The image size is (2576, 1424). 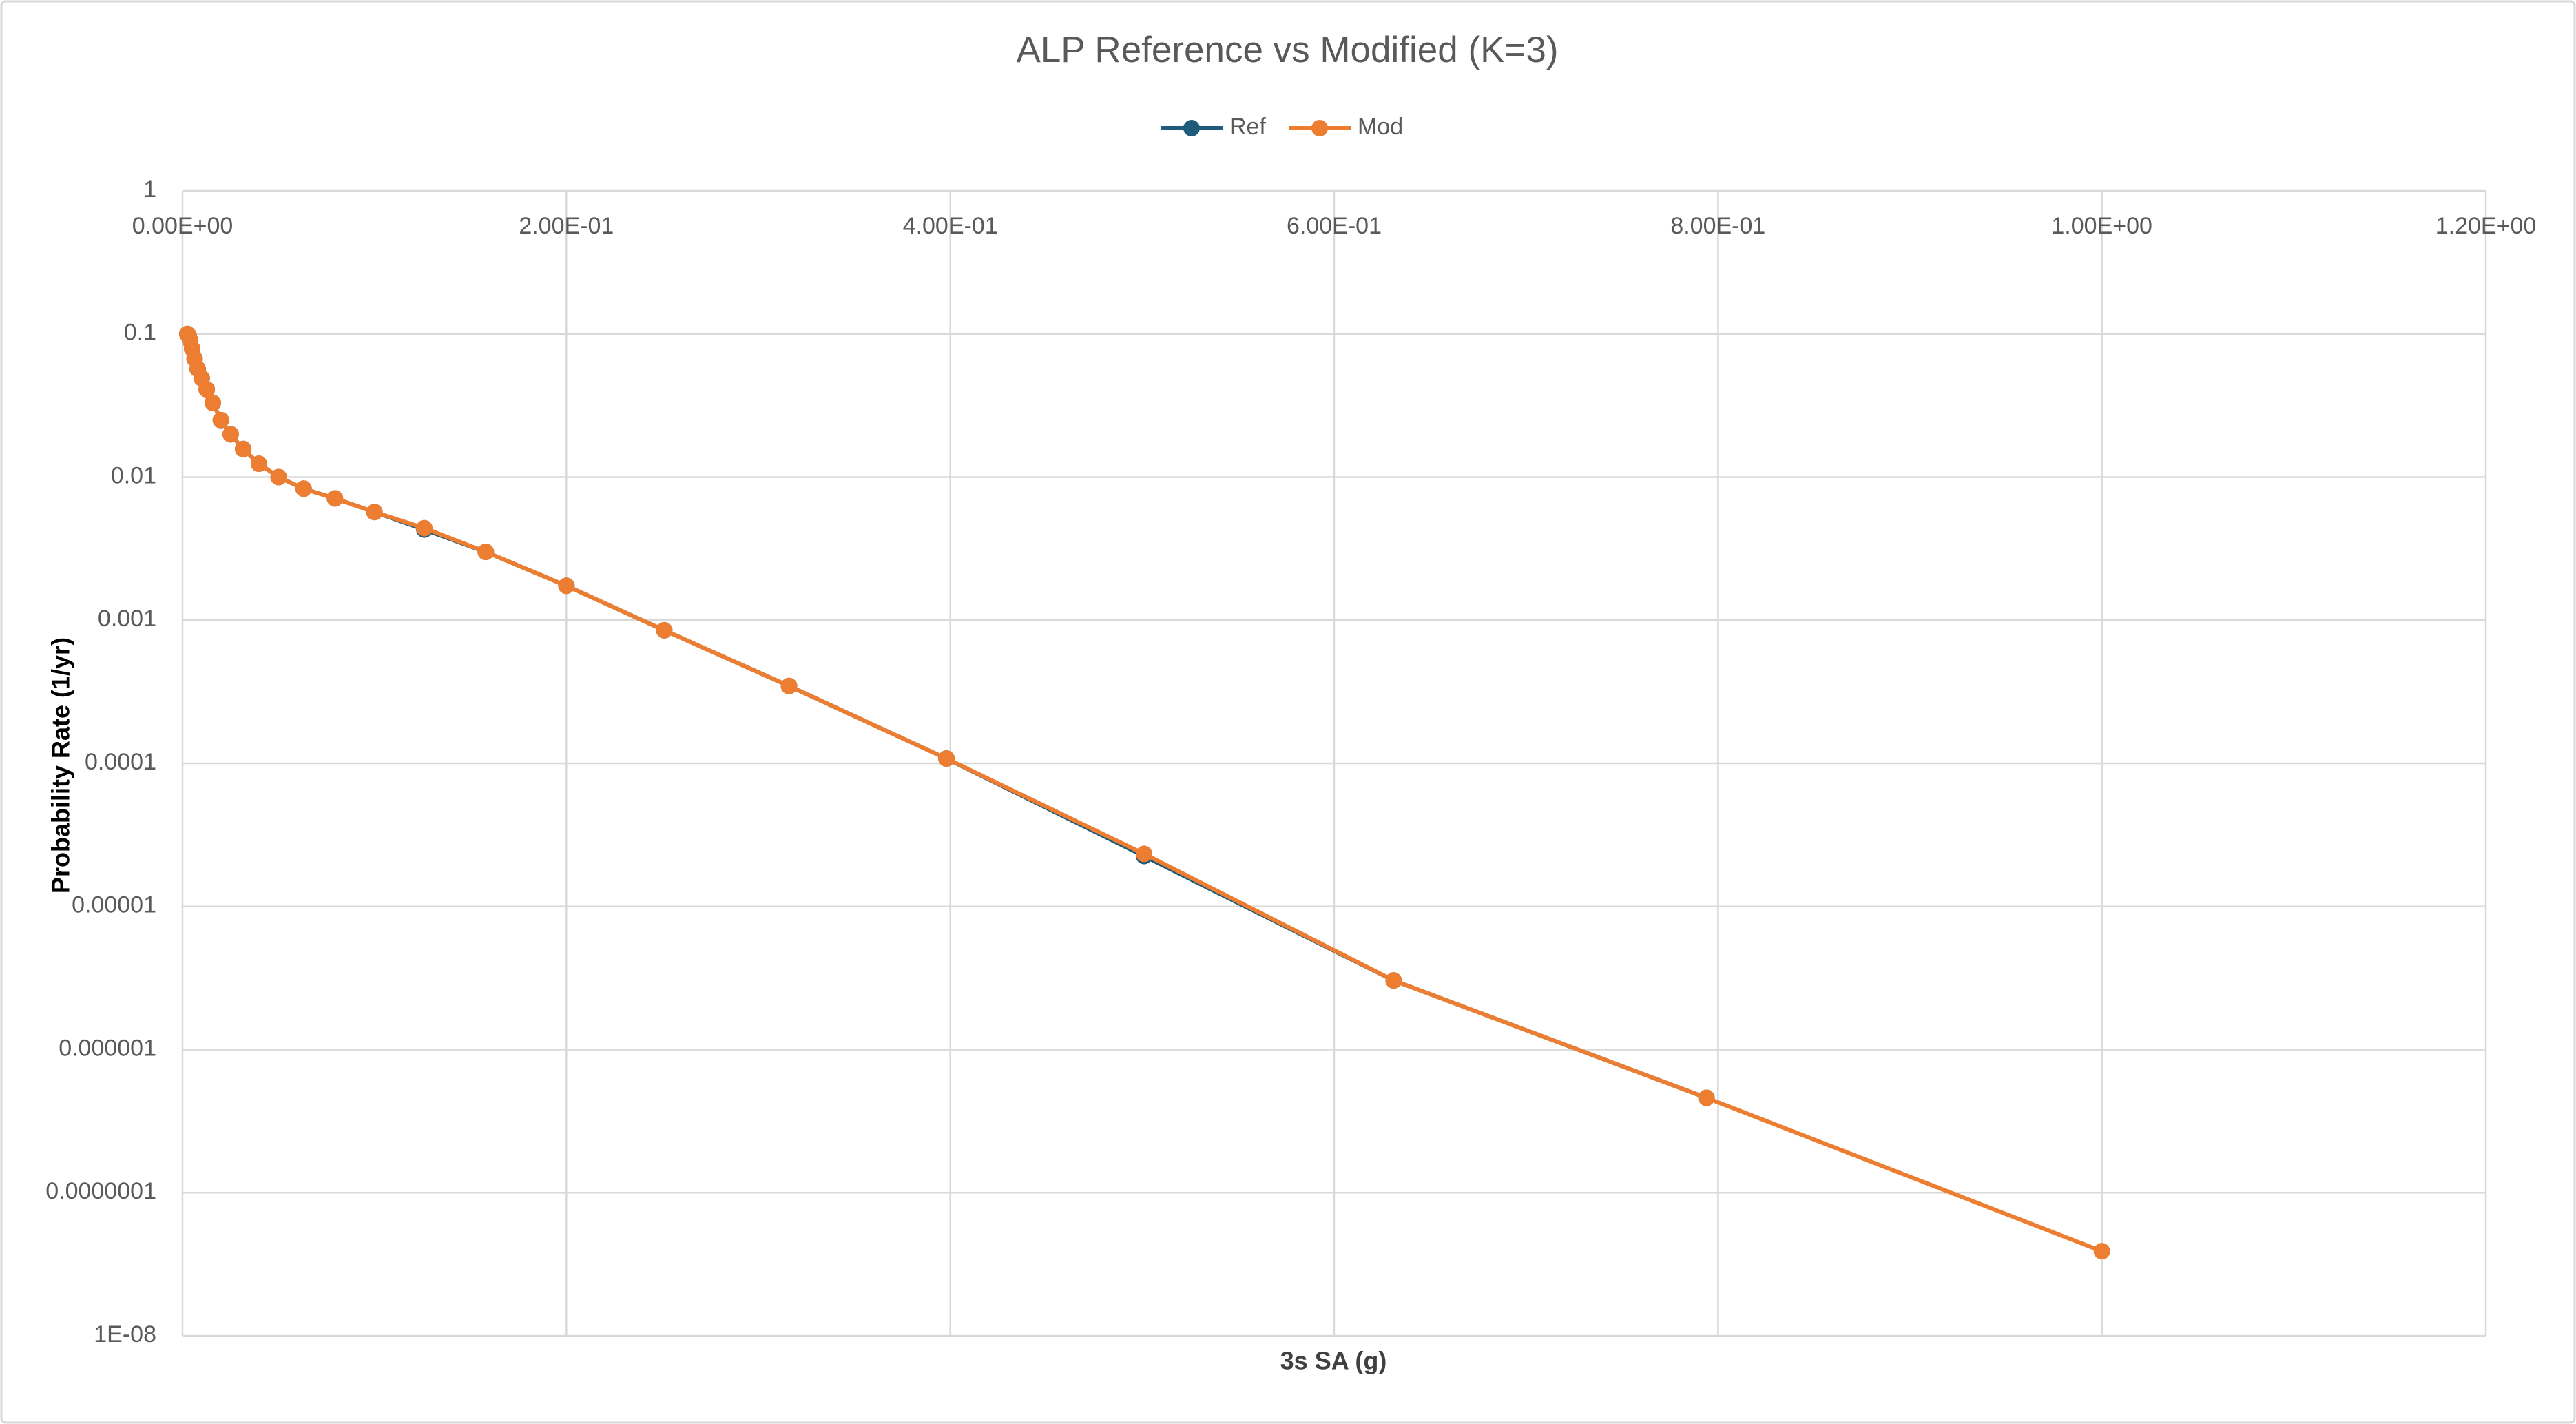 I want to click on y-tick-label: 0.0001, so click(x=120, y=762).